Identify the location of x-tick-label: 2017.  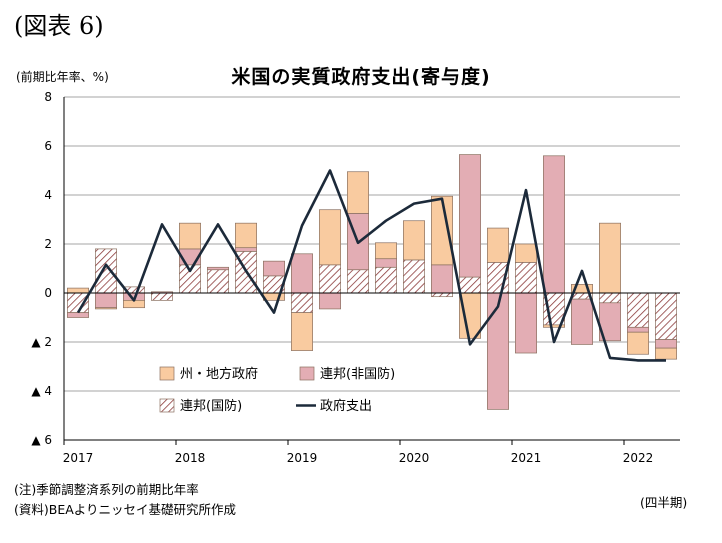
(78, 458).